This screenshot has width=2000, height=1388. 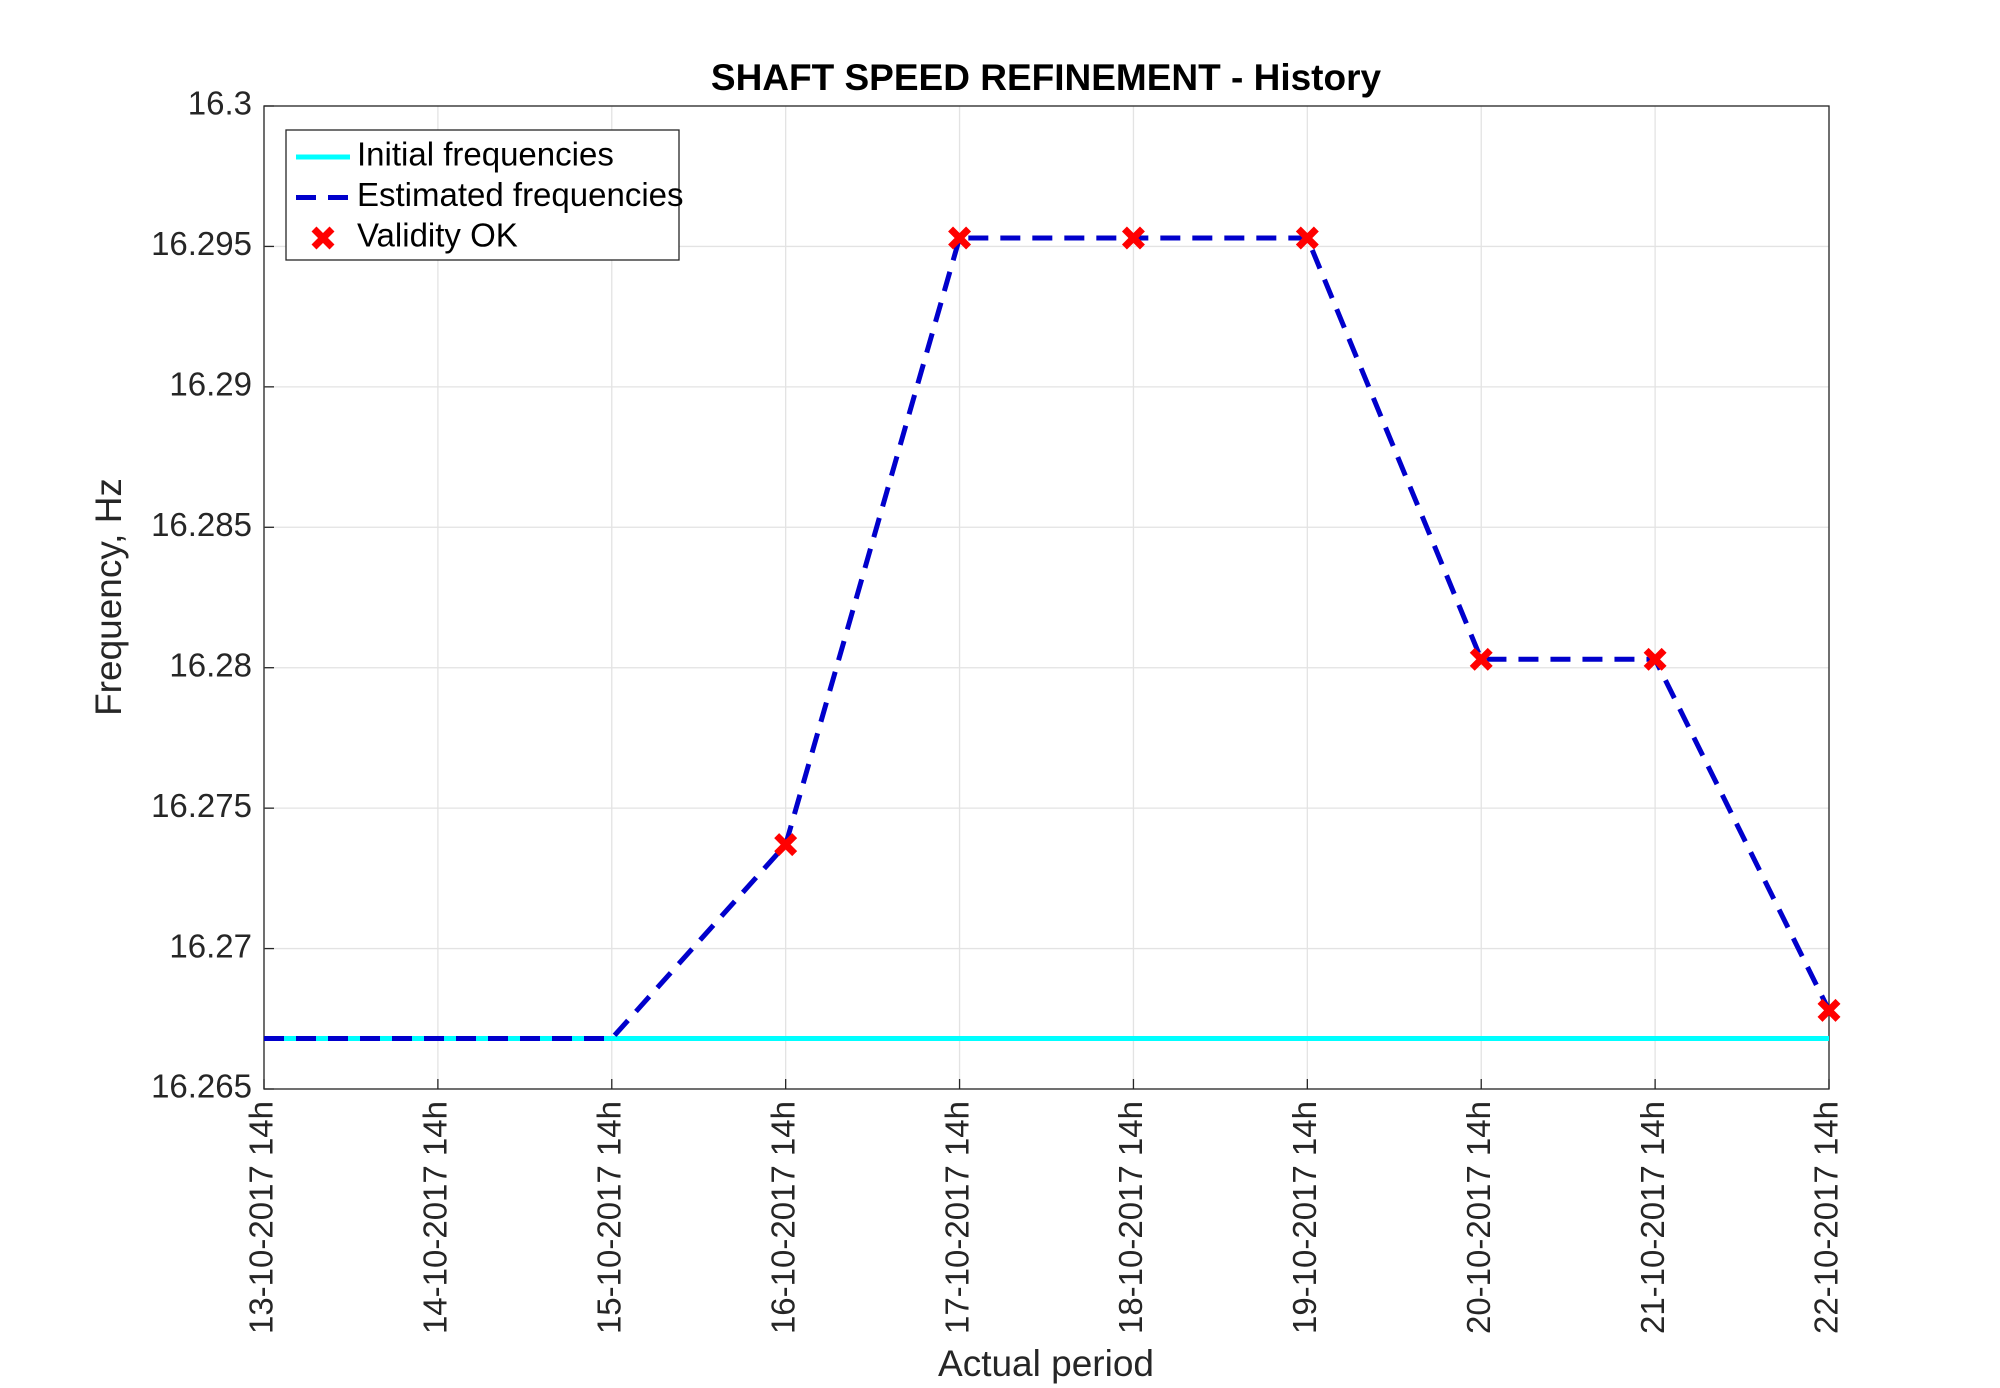 What do you see at coordinates (435, 1217) in the screenshot?
I see `x-tick-label: 14-10-2017 14h` at bounding box center [435, 1217].